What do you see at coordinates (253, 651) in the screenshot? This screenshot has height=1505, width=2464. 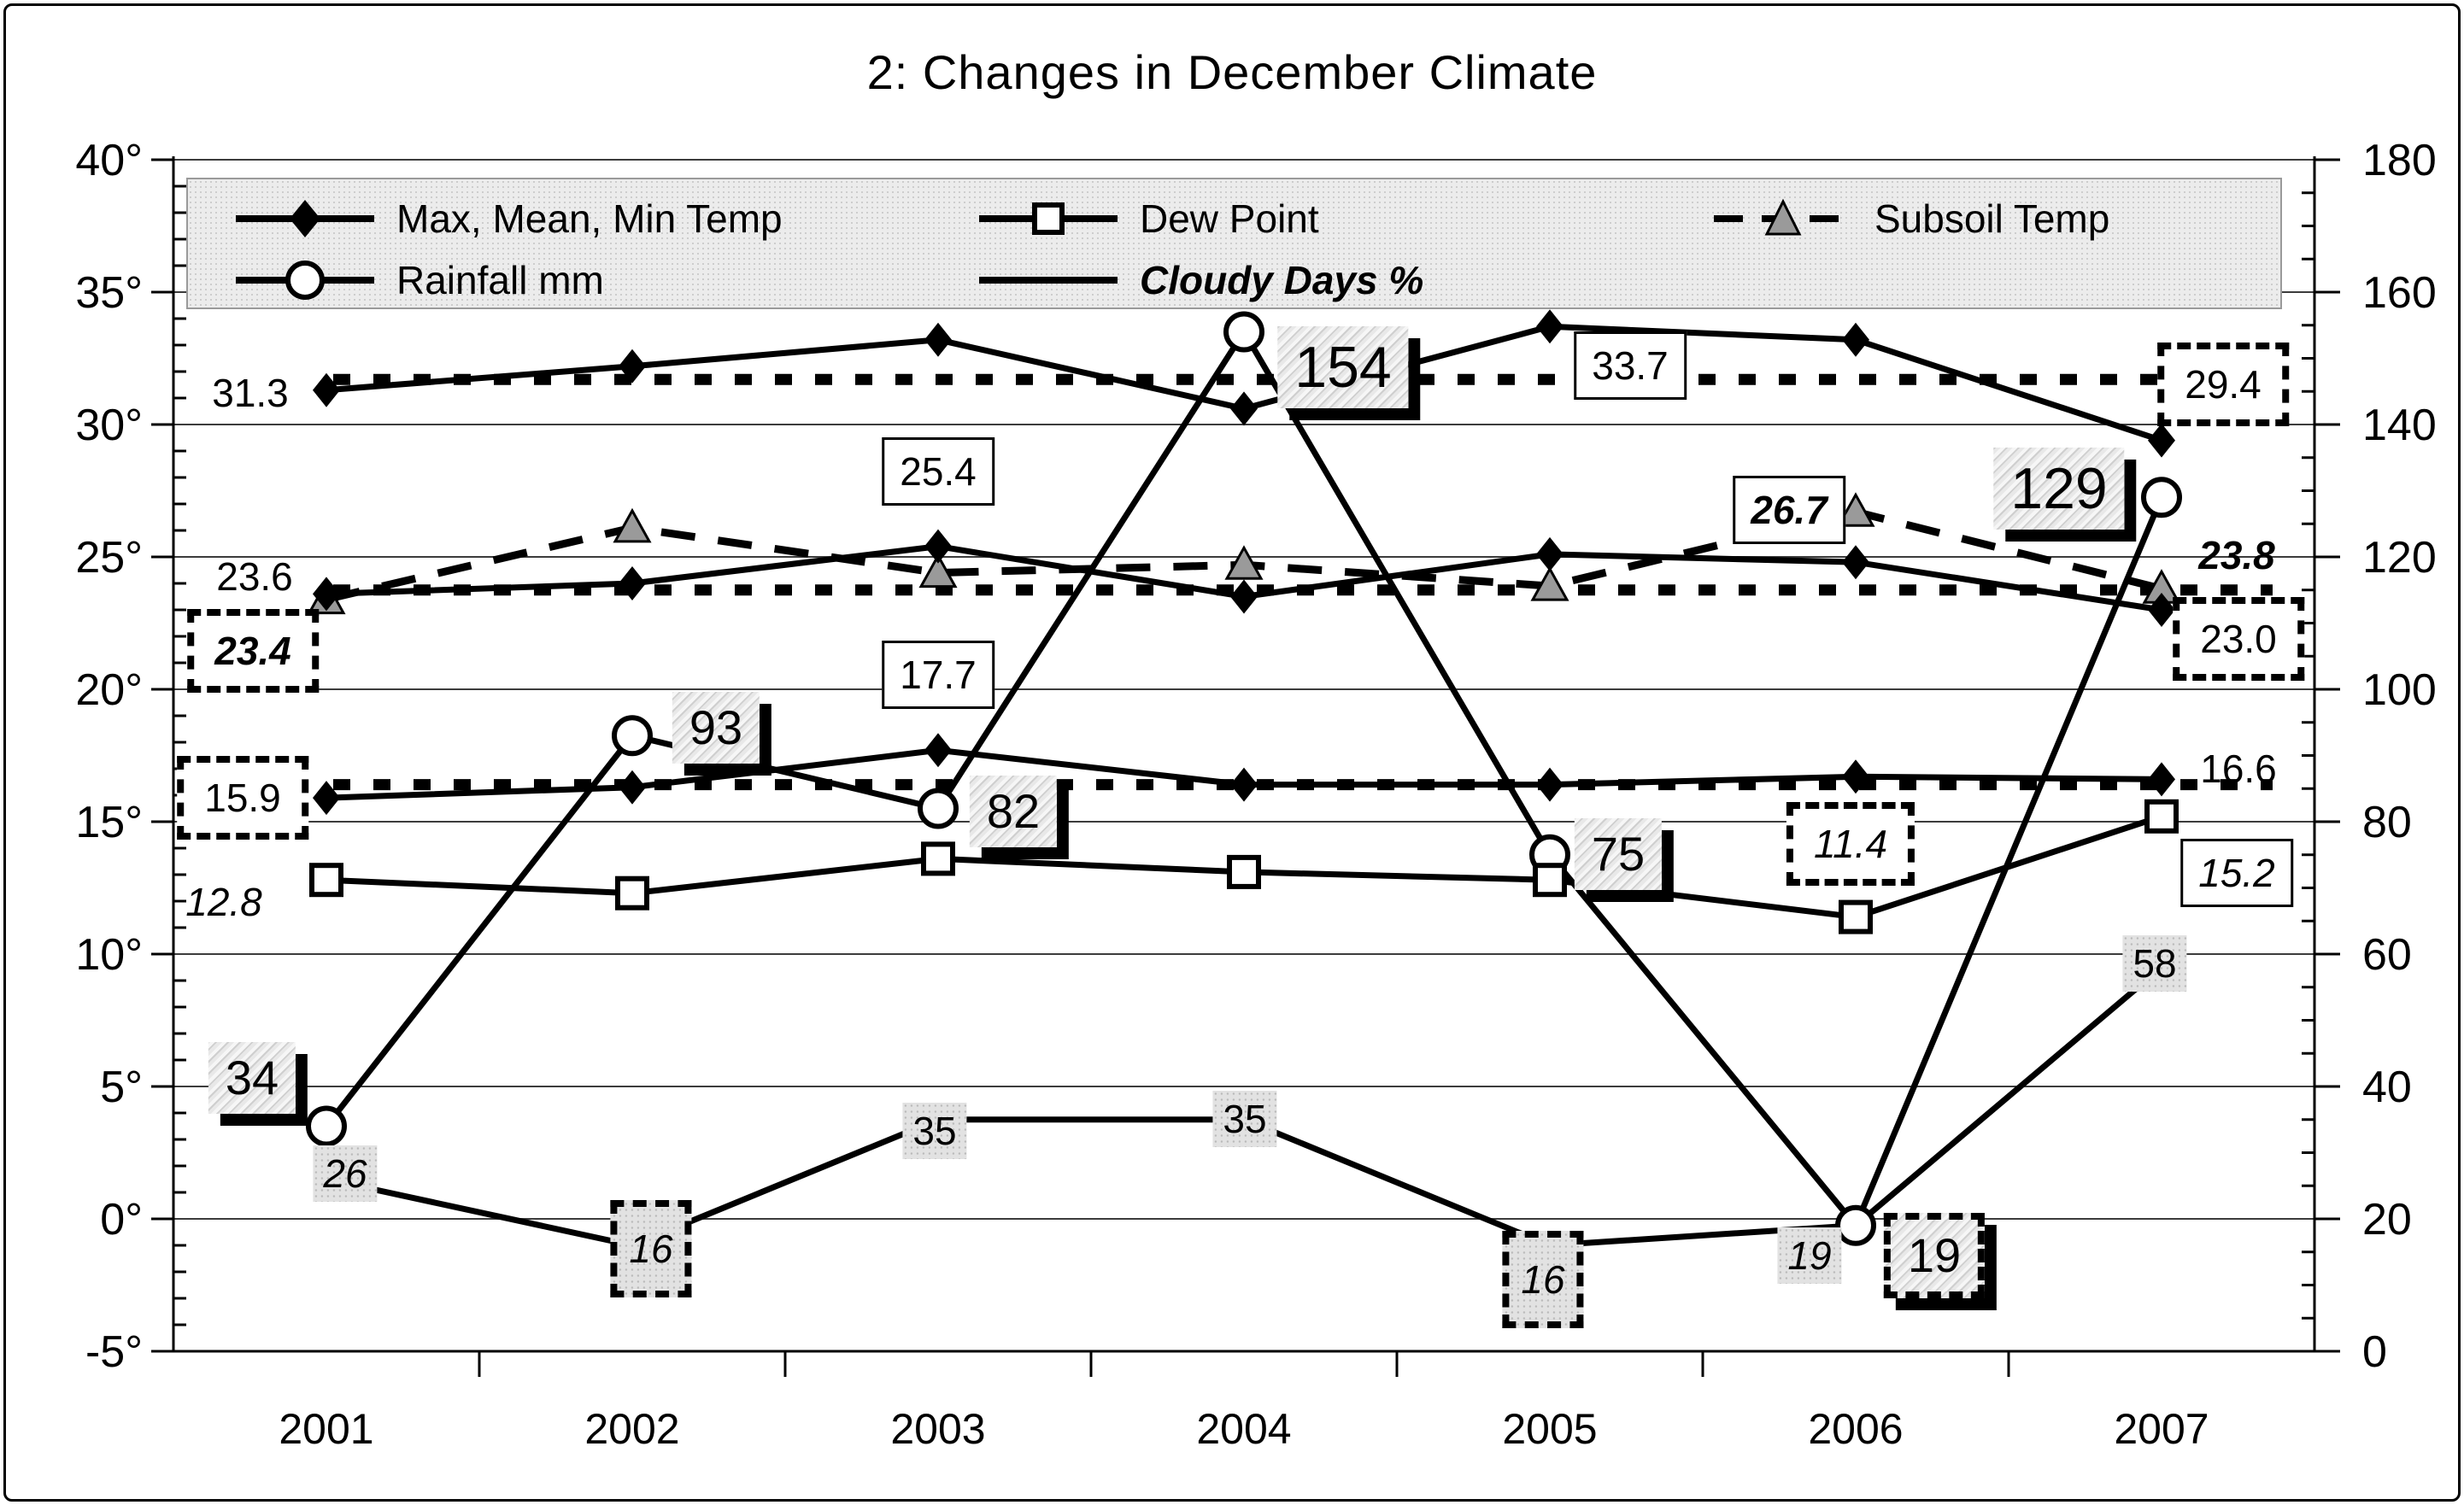 I see `value-label: 23.4` at bounding box center [253, 651].